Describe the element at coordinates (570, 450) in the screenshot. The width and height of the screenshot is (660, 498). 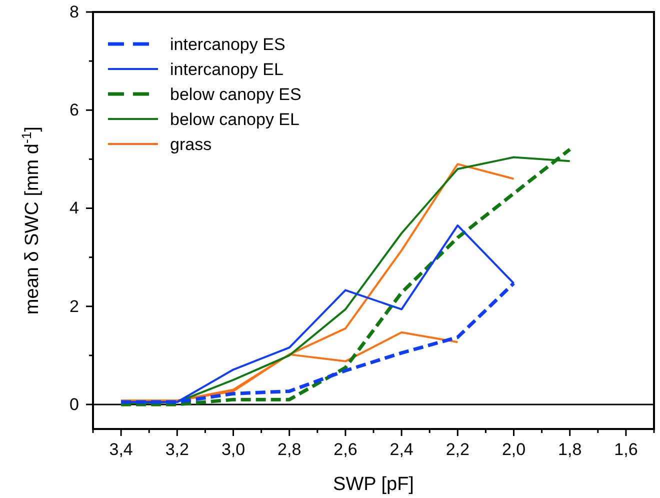
I see `x-tick-label: 1,8` at that location.